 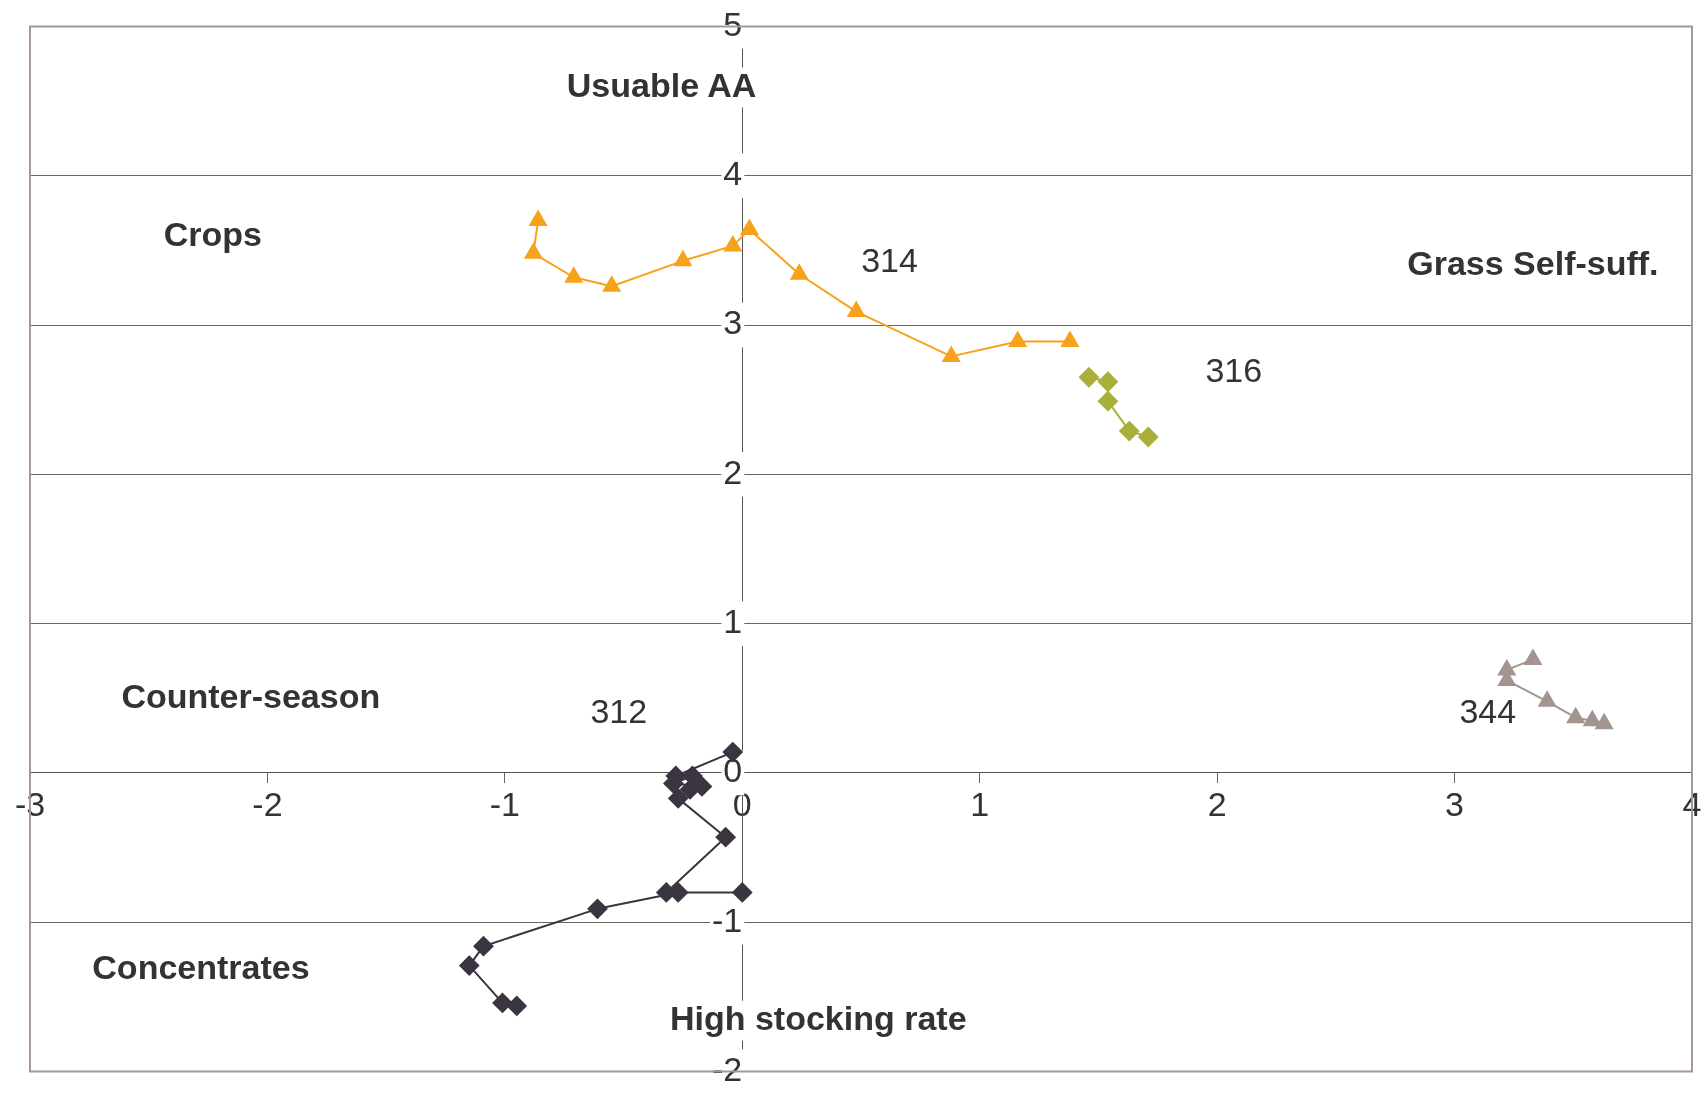 What do you see at coordinates (733, 322) in the screenshot?
I see `y-tick-label: 3` at bounding box center [733, 322].